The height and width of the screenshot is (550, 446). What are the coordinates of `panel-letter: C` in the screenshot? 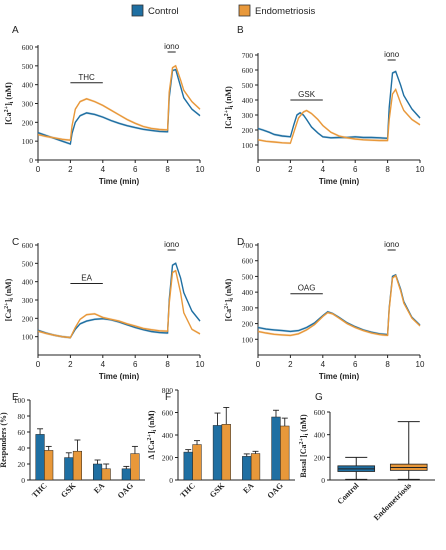 It's located at (15, 242).